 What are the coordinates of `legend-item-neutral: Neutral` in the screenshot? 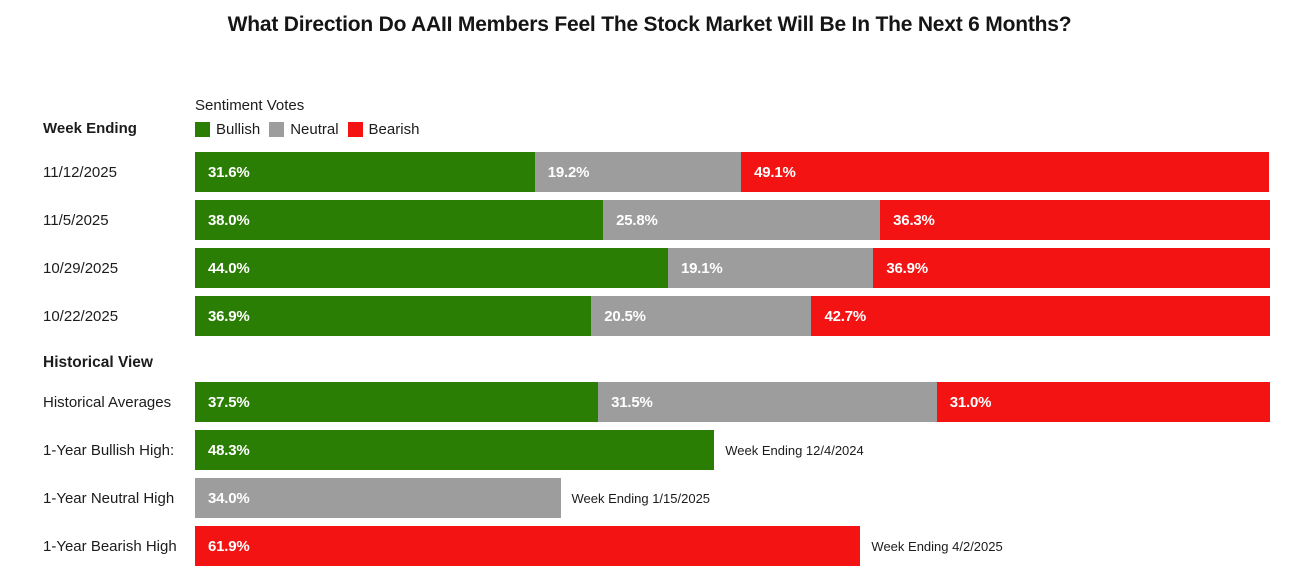 It's located at (304, 129).